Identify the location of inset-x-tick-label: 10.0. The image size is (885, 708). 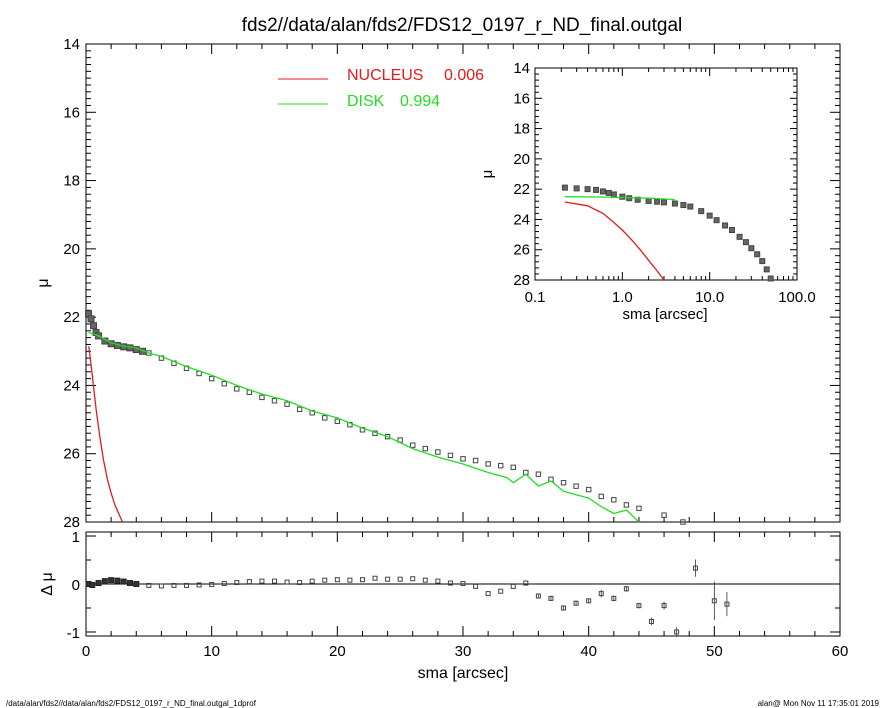
(709, 297).